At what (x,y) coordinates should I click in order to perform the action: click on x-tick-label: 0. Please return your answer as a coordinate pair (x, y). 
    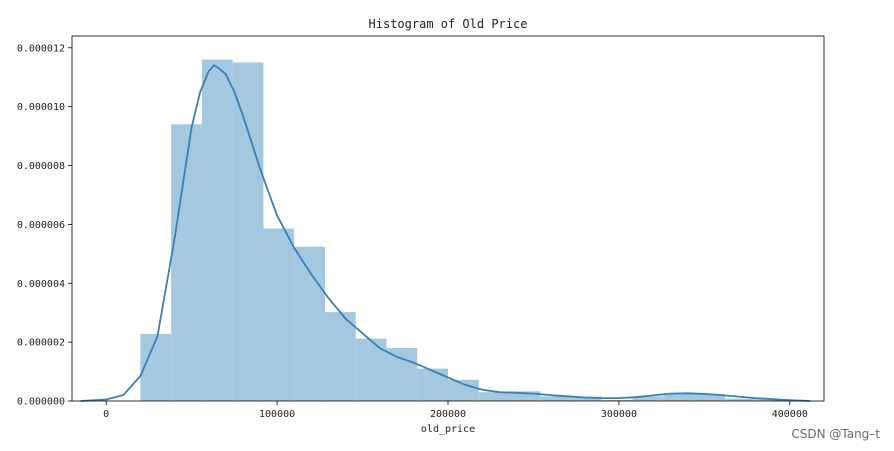
    Looking at the image, I should click on (106, 414).